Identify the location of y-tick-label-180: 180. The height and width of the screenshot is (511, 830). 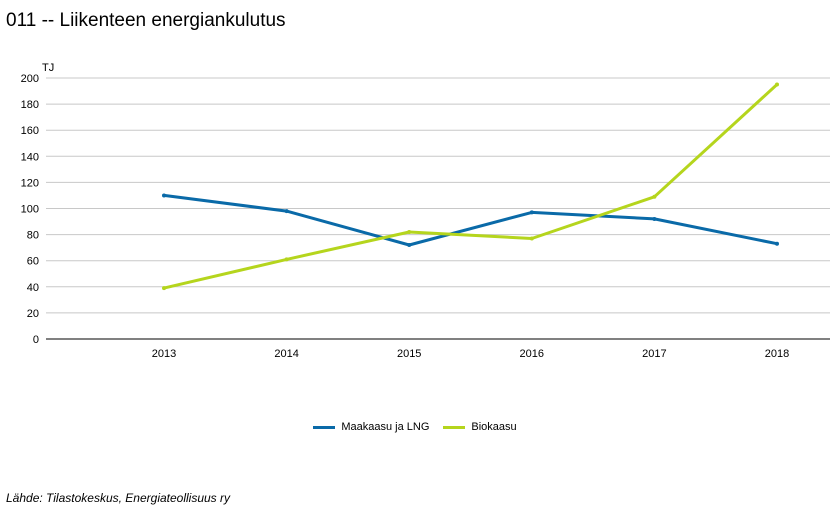
(30, 105).